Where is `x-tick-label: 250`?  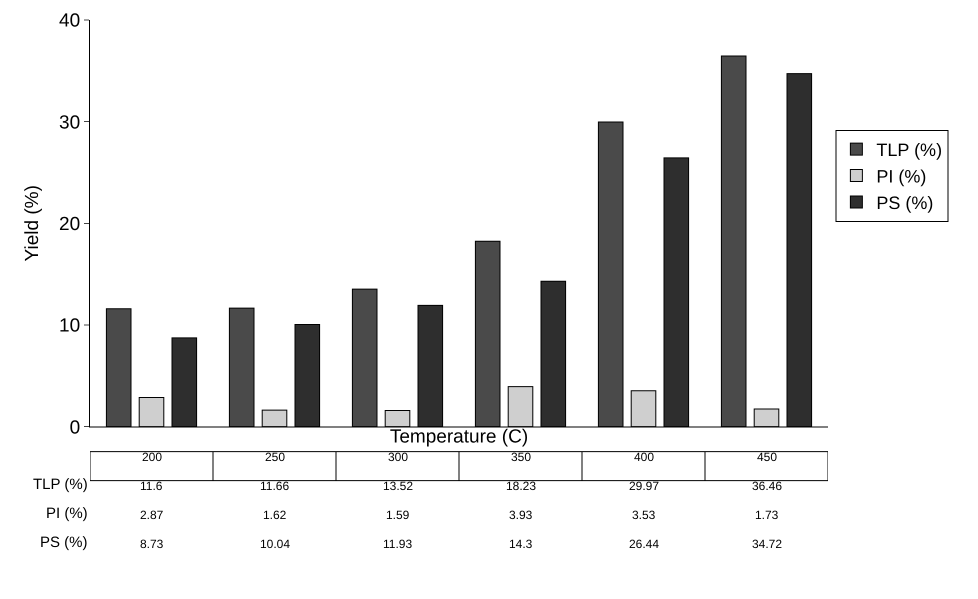 x-tick-label: 250 is located at coordinates (275, 457).